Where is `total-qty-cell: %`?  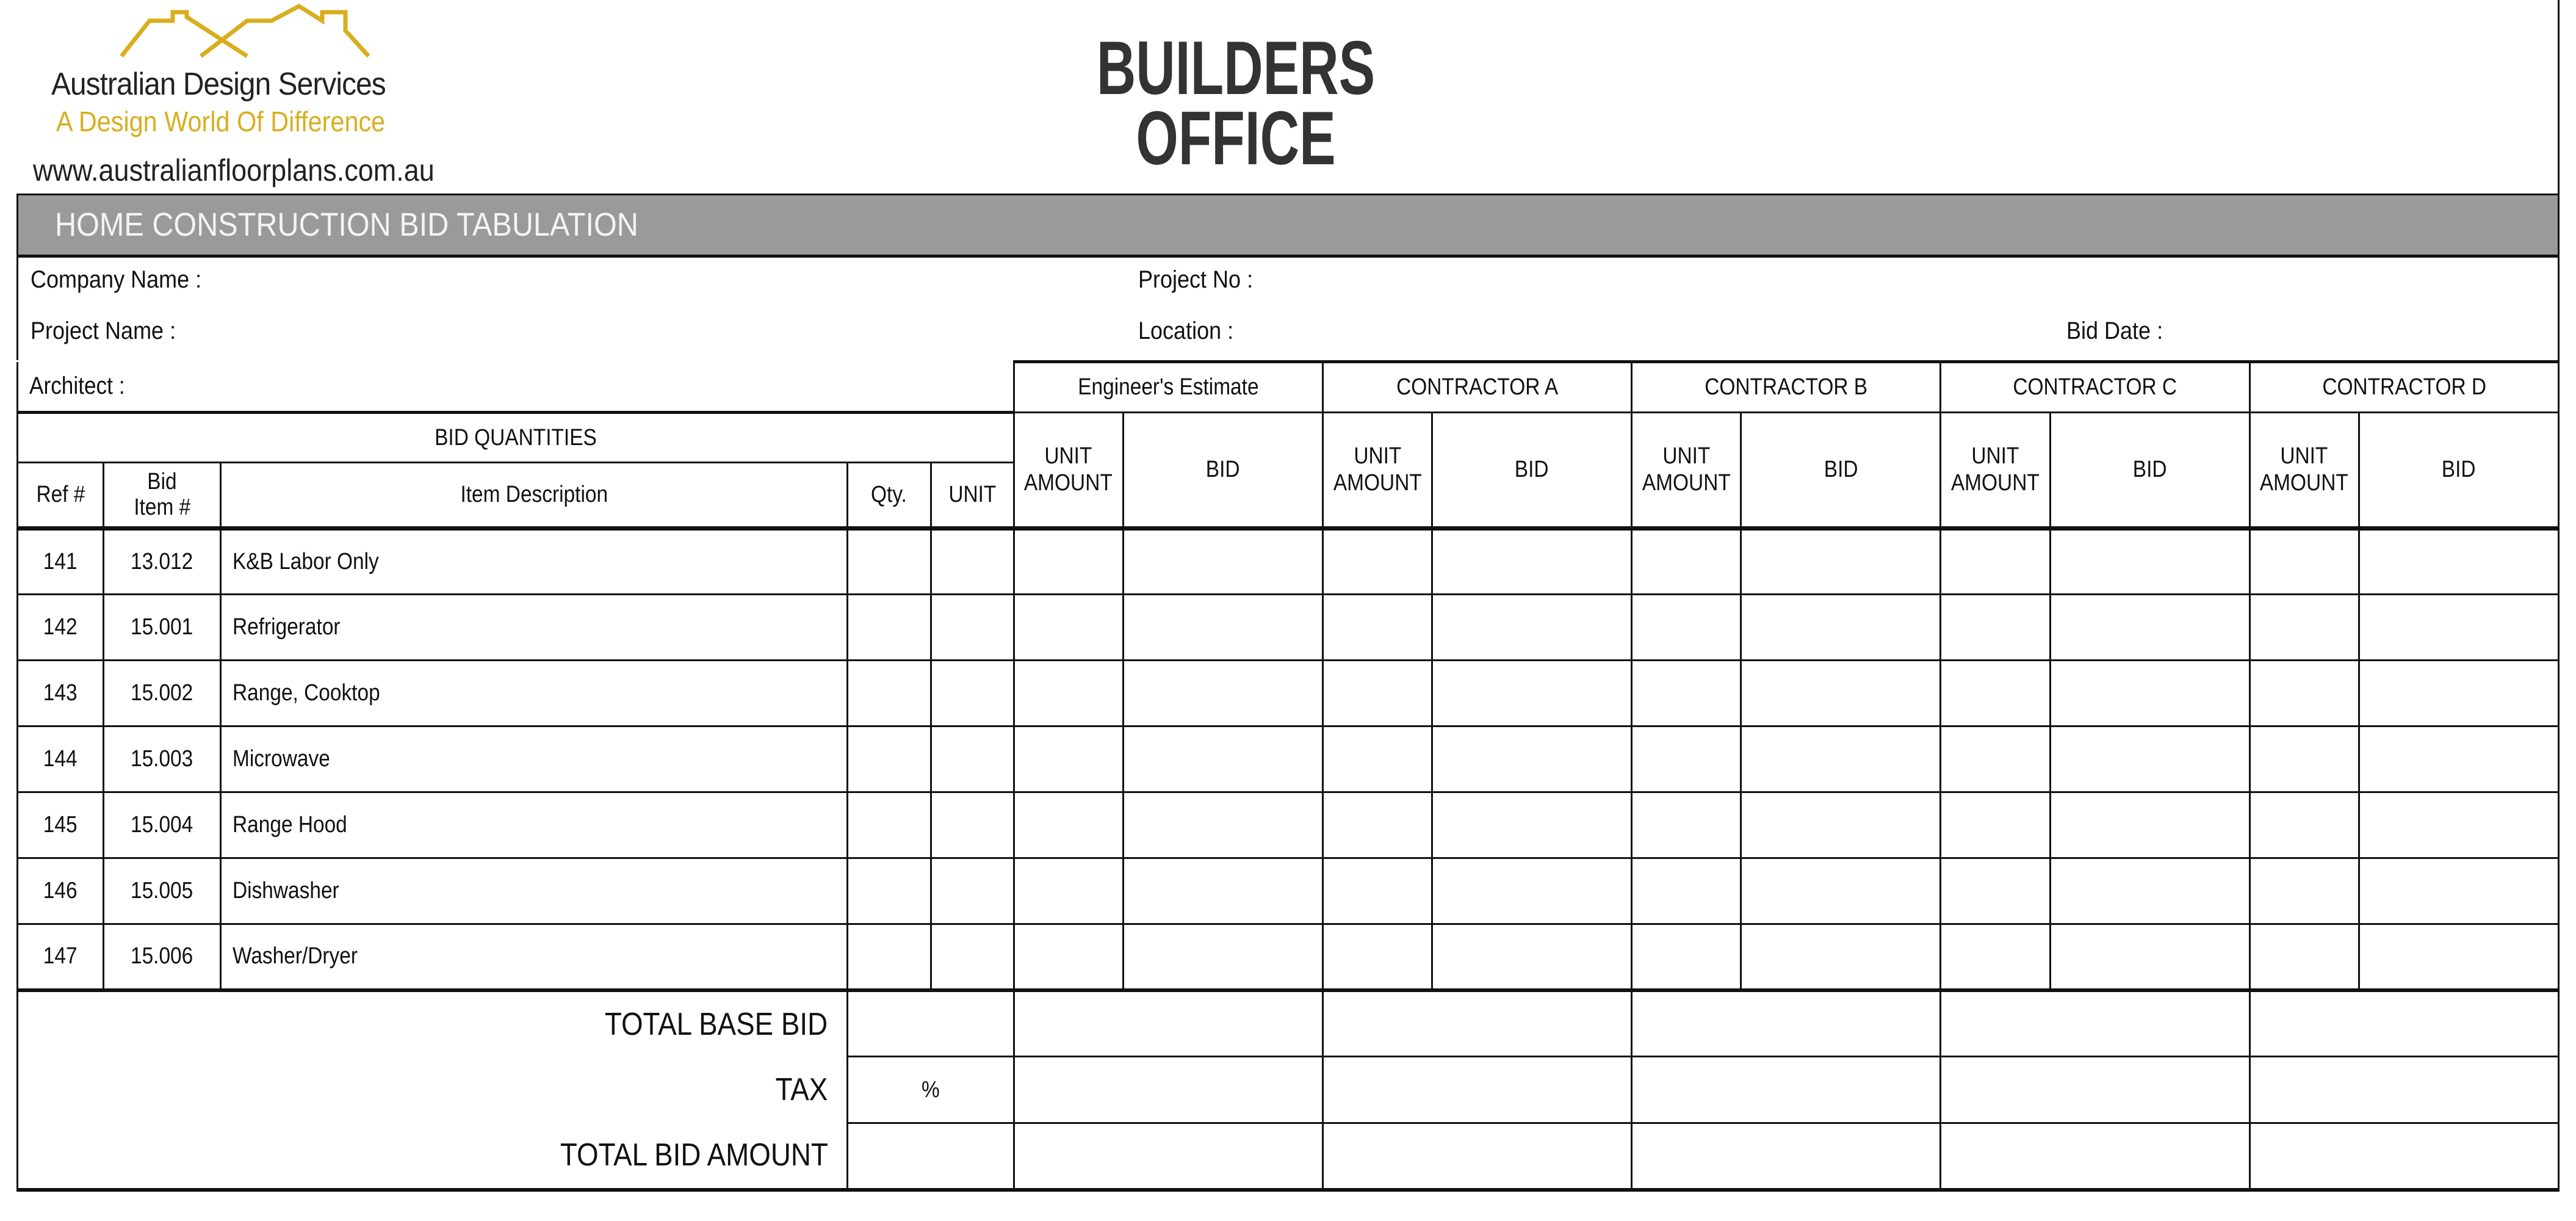
total-qty-cell: % is located at coordinates (930, 1090).